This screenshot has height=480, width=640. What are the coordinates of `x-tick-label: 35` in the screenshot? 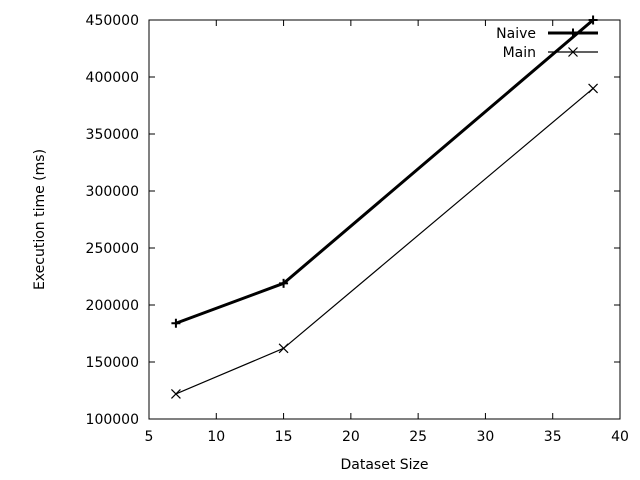 It's located at (553, 437).